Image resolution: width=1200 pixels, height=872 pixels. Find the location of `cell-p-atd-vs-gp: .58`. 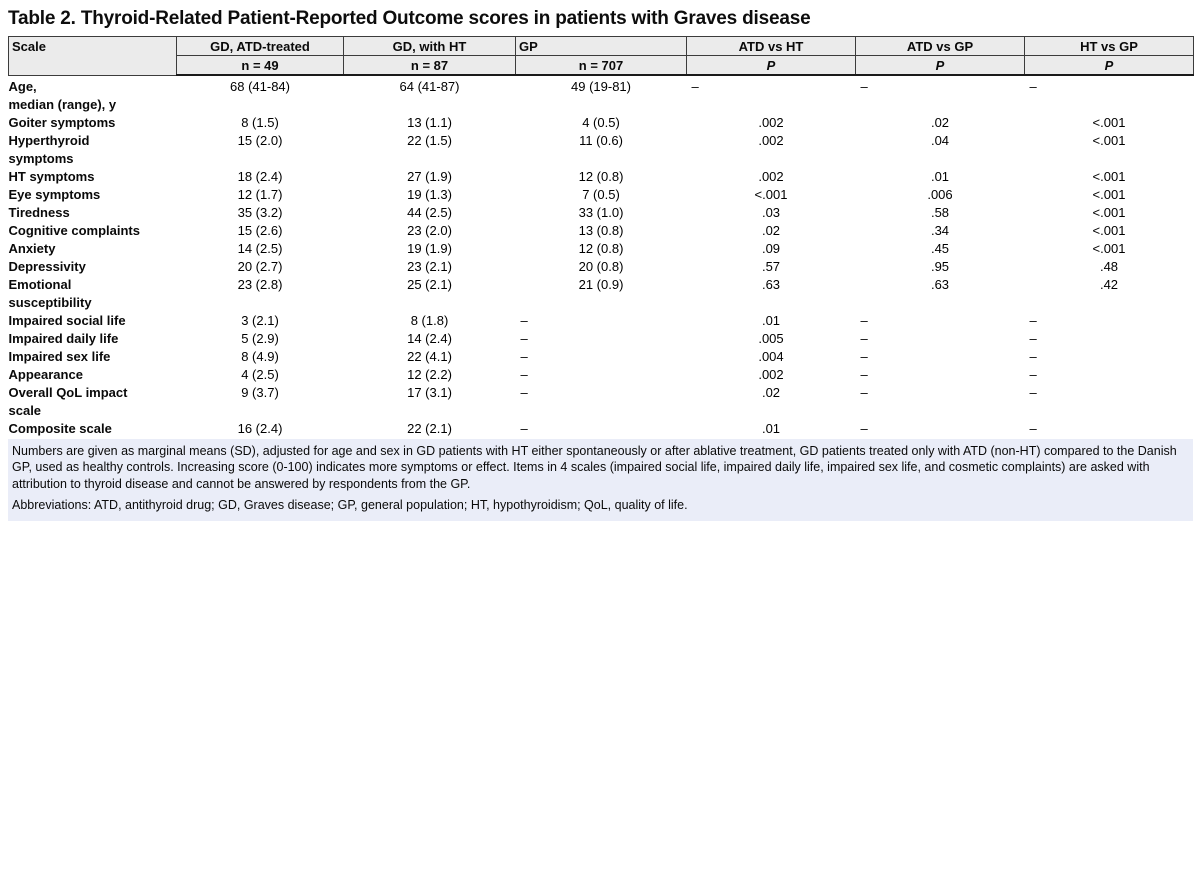

cell-p-atd-vs-gp: .58 is located at coordinates (940, 212).